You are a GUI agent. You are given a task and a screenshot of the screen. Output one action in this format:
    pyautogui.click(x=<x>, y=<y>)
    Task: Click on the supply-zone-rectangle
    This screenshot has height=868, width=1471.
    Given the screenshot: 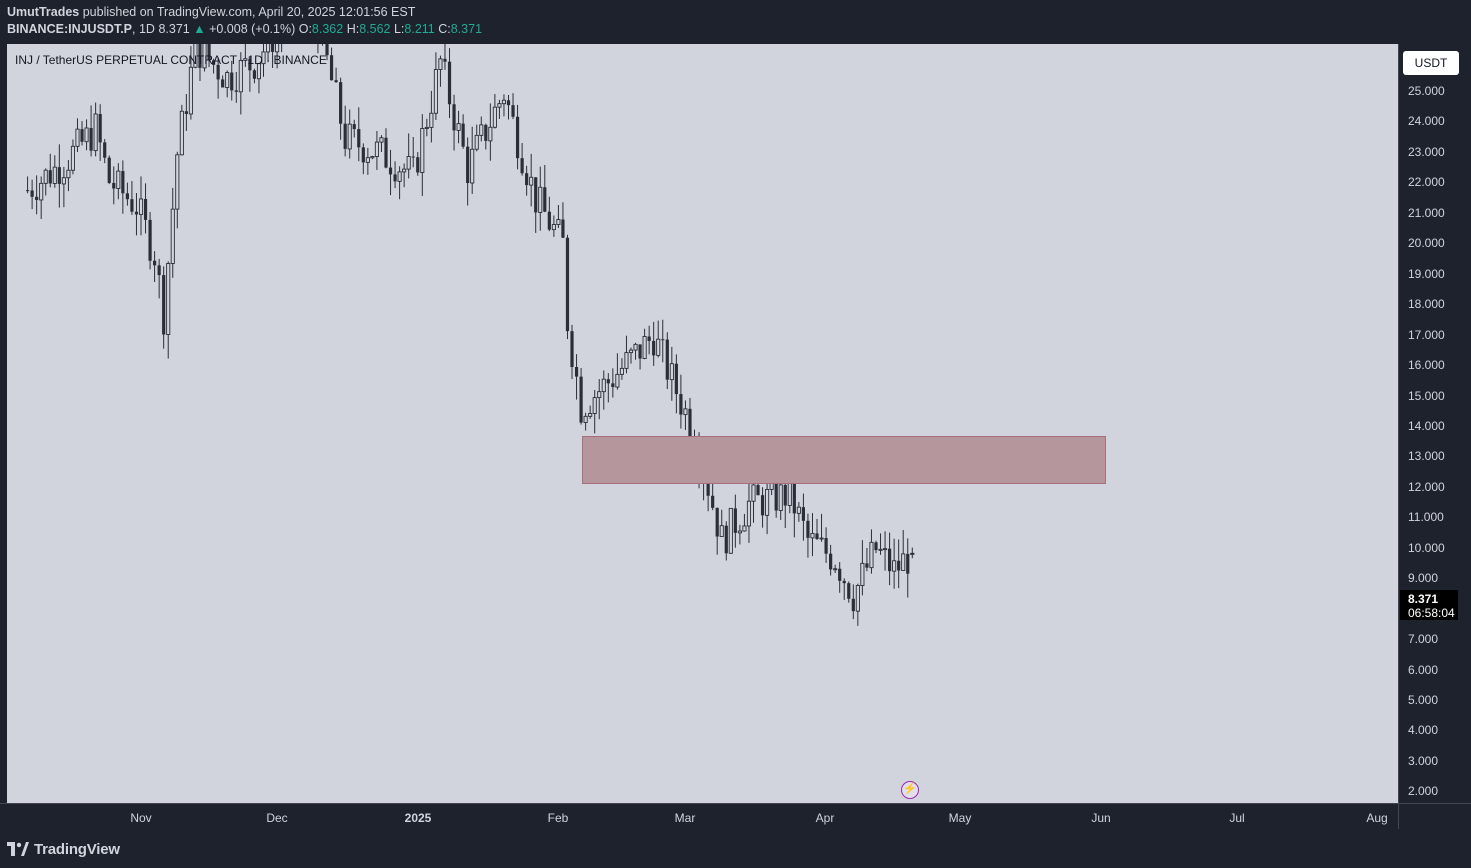 What is the action you would take?
    pyautogui.click(x=844, y=460)
    